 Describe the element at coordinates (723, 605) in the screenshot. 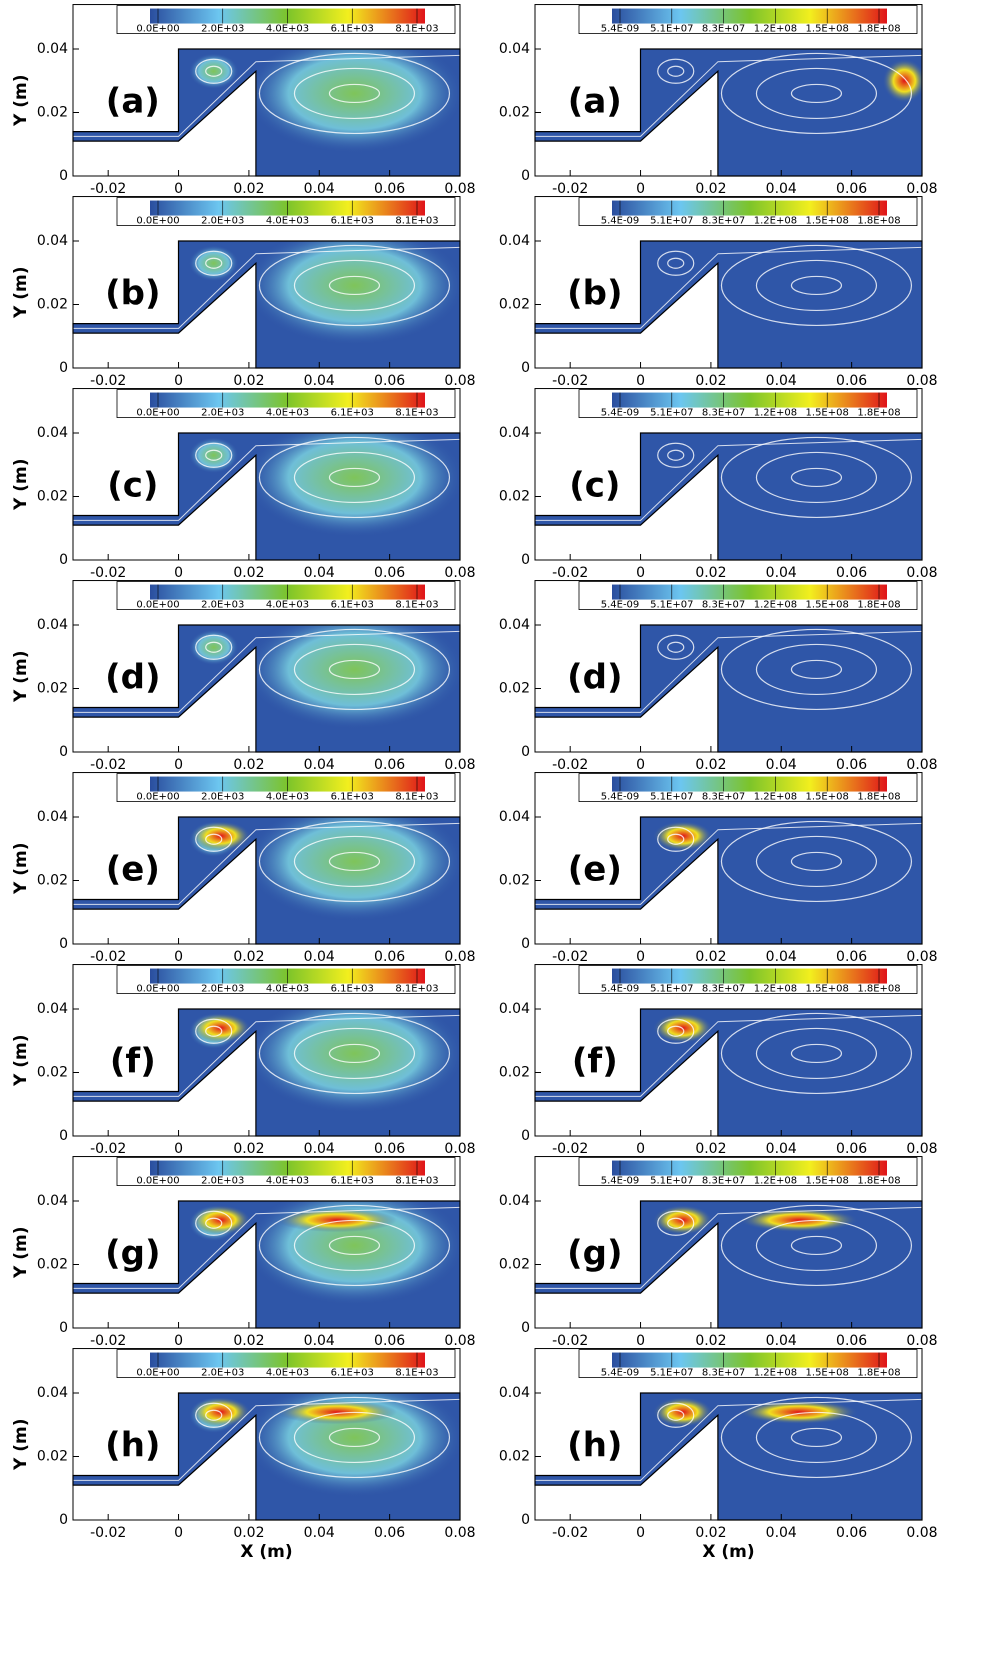

I see `colorbar-tick-label: 8.3E+07` at that location.